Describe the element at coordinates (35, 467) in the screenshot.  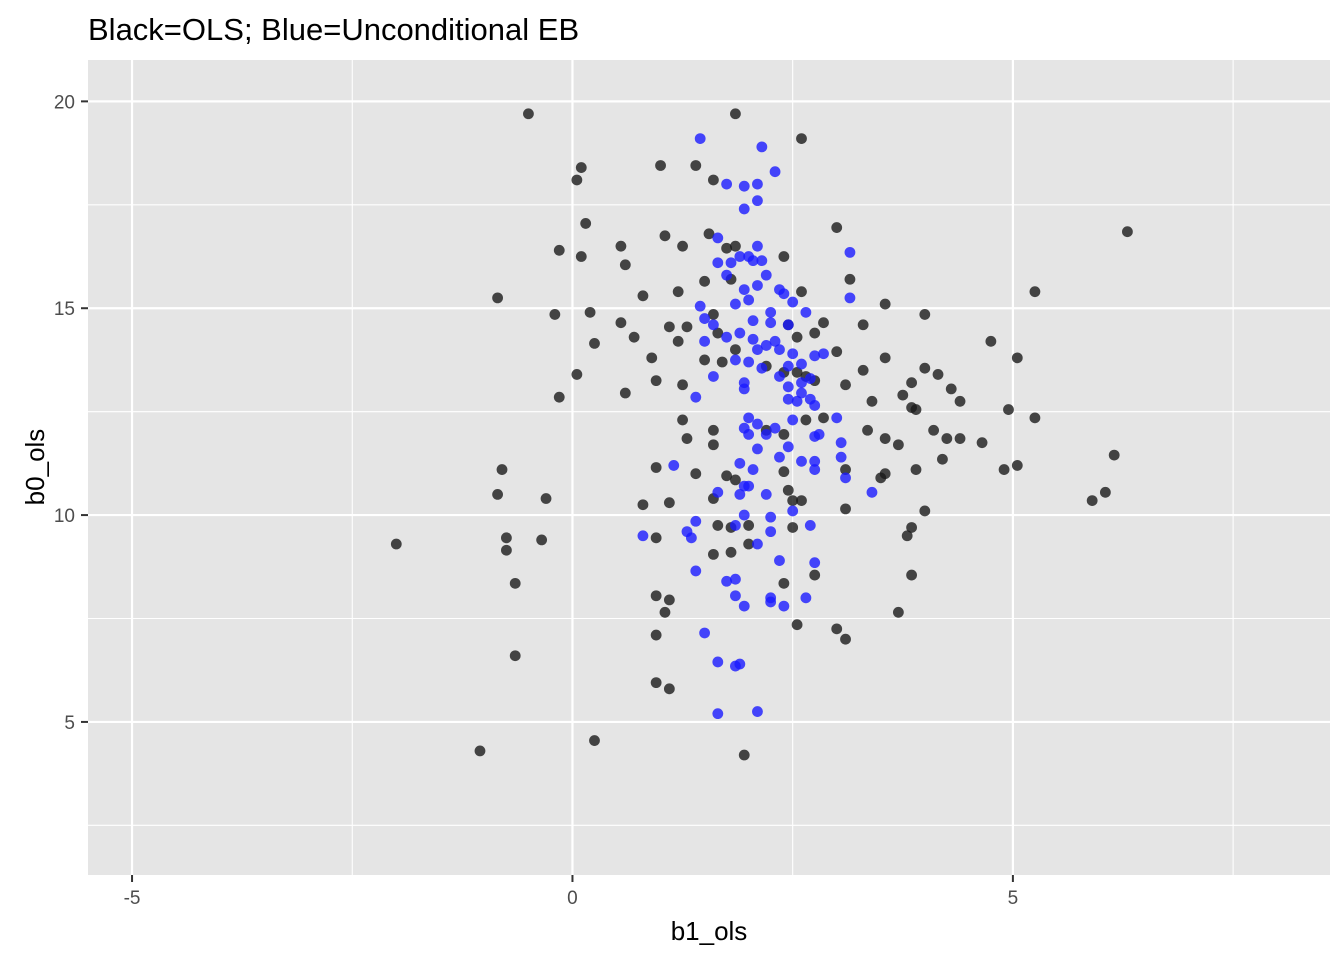
I see `y-axis-title: b0_ols` at that location.